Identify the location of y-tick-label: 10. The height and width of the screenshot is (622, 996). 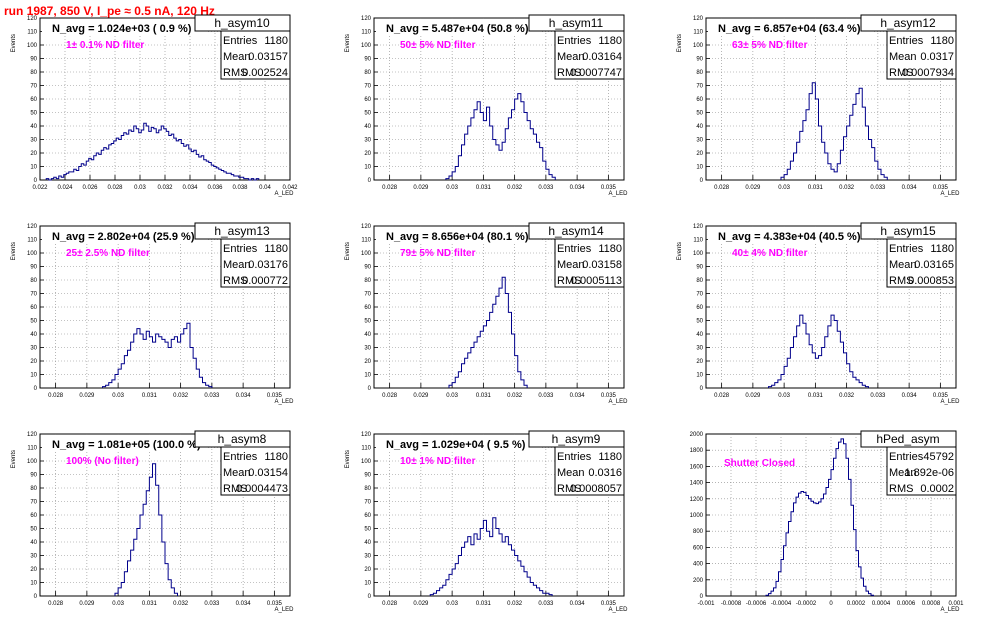
(33, 168).